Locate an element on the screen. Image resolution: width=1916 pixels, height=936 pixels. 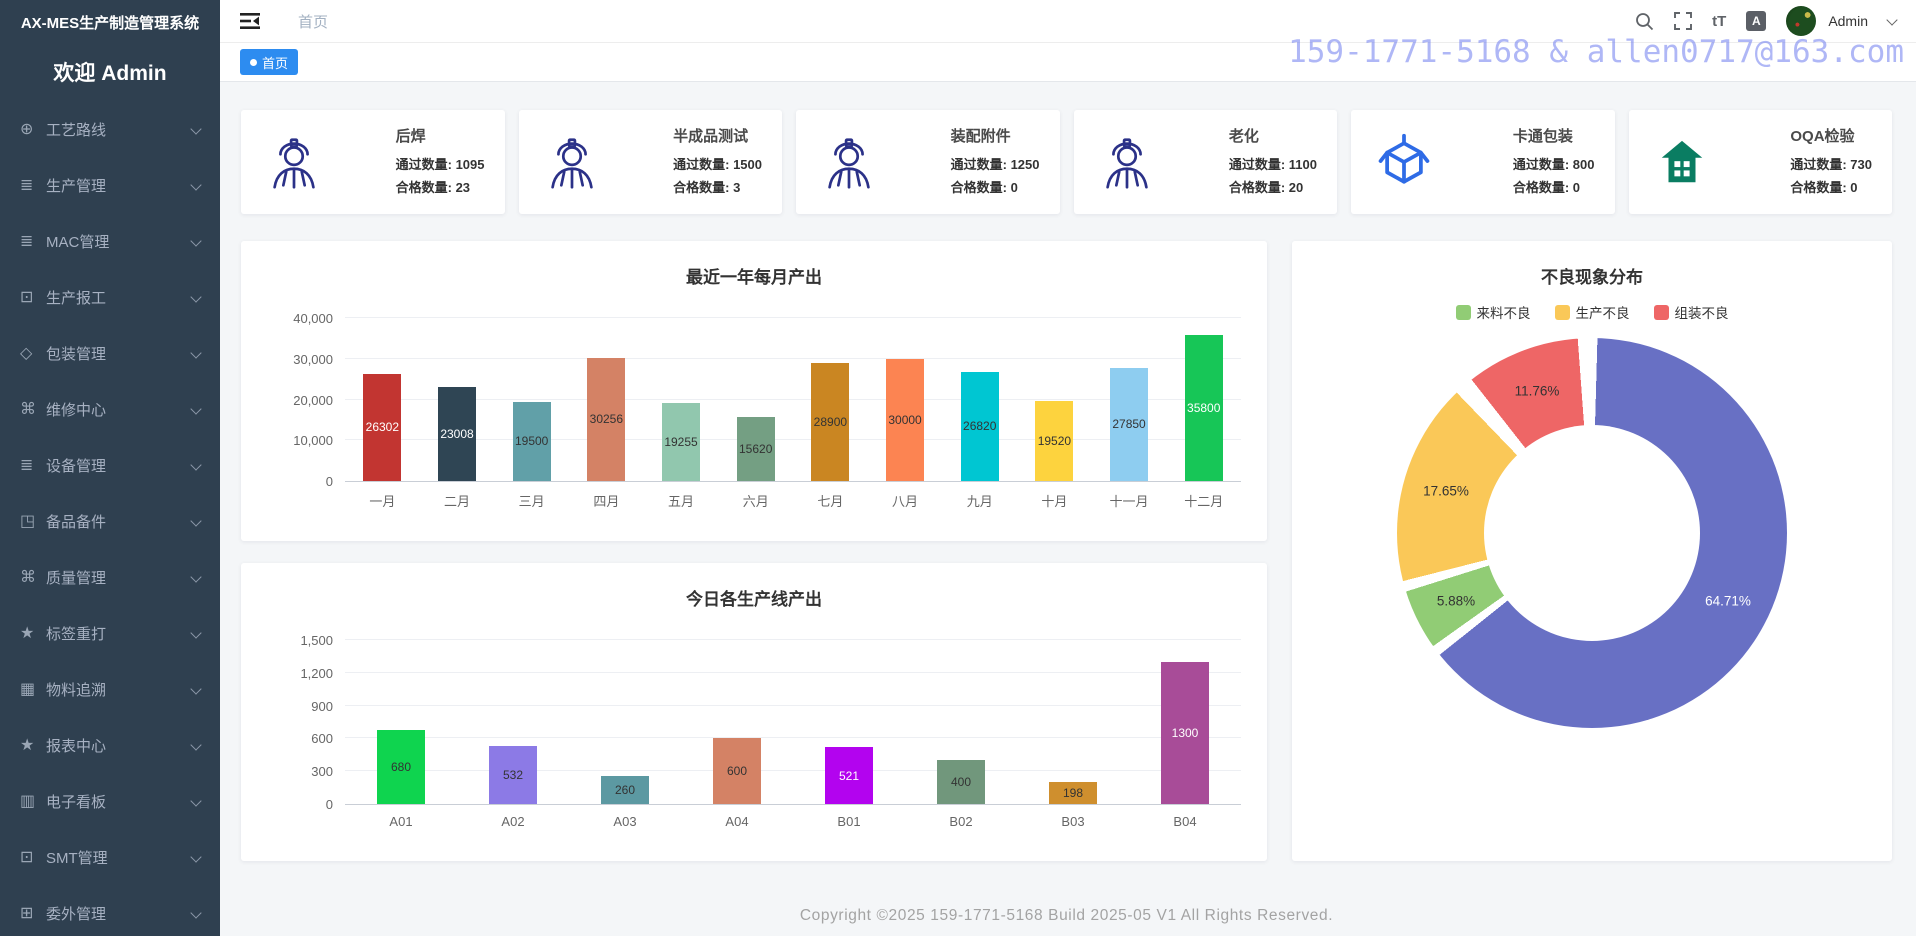
bar-三月: 19500 is located at coordinates (531, 441).